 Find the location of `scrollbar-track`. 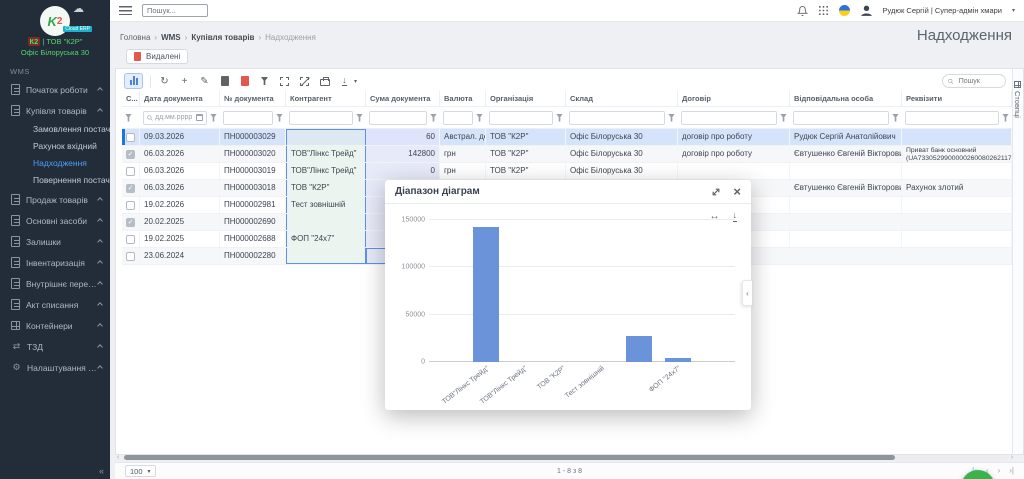

scrollbar-track is located at coordinates (565, 457).